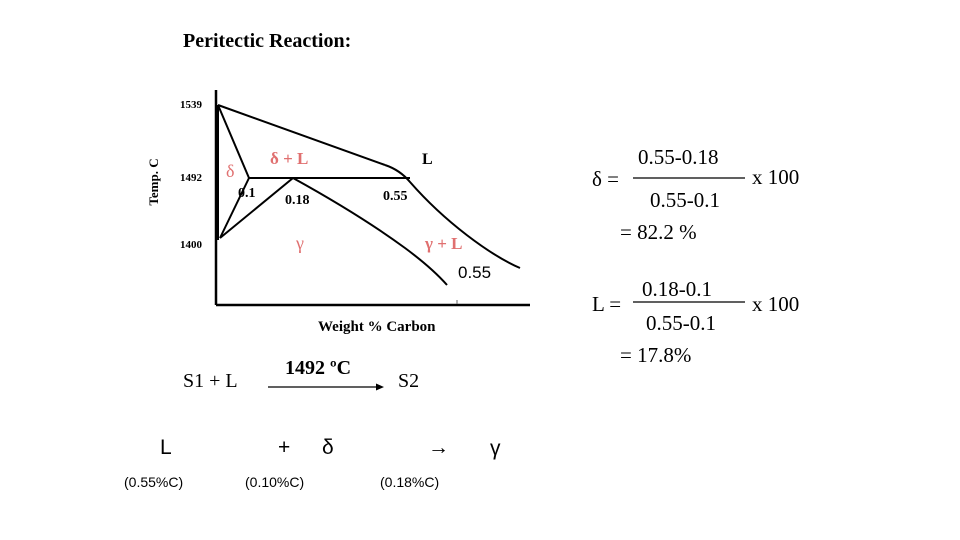  I want to click on delta-composition: (0.10%C), so click(275, 482).